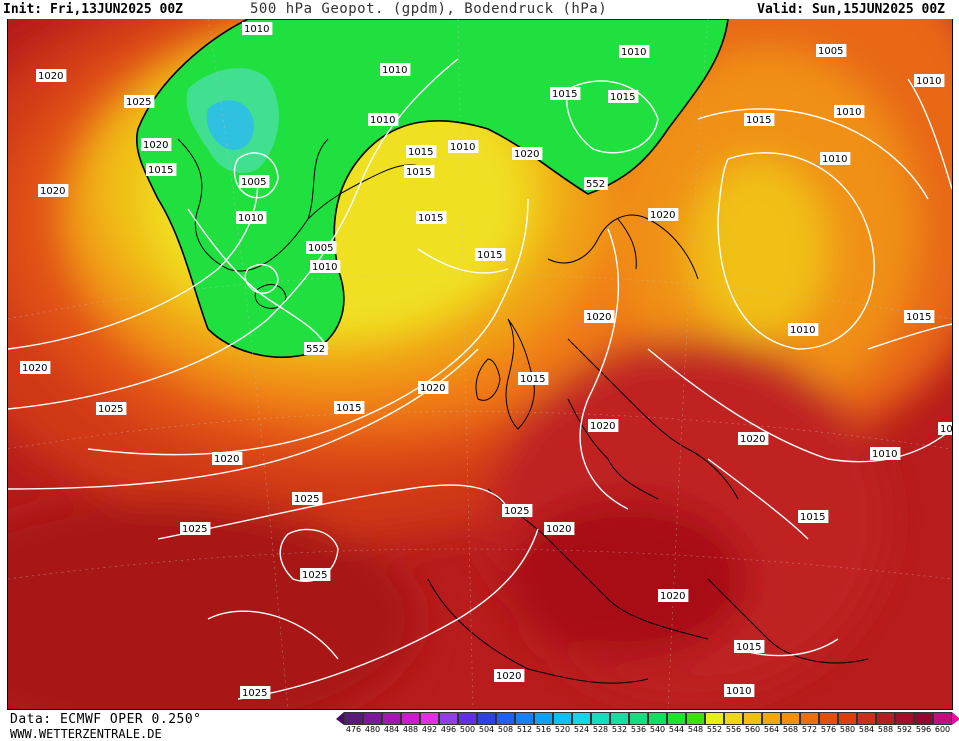  Describe the element at coordinates (524, 729) in the screenshot. I see `legend-tick-label: 512` at that location.